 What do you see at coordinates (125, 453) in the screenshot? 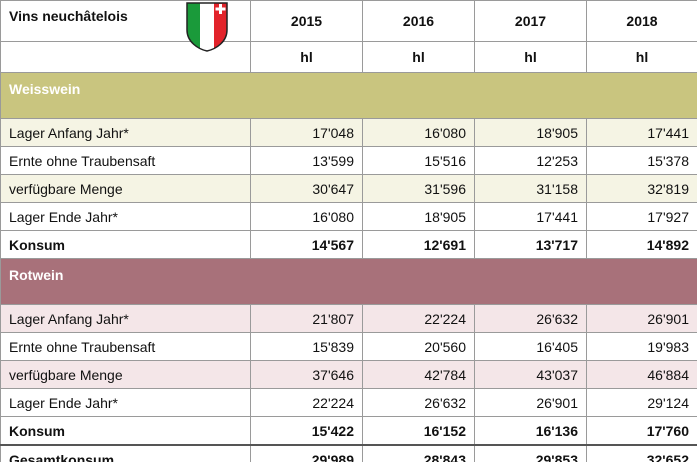
I see `total-label: Gesamtkonsum` at bounding box center [125, 453].